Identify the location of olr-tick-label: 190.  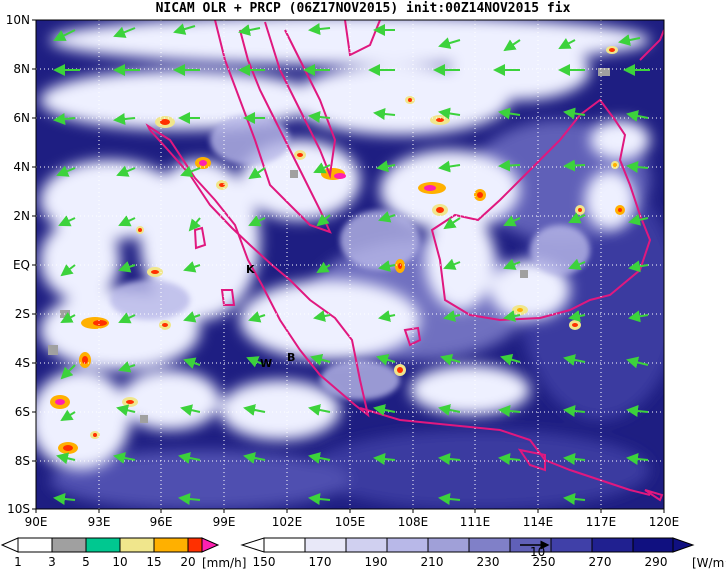
(376, 562).